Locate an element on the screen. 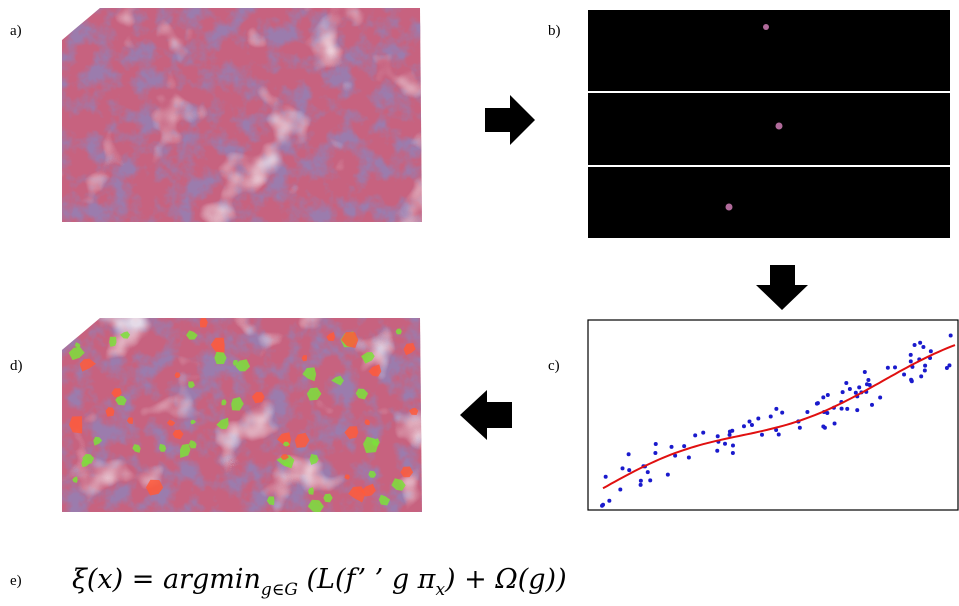 The width and height of the screenshot is (959, 606). patch-panel is located at coordinates (769, 124).